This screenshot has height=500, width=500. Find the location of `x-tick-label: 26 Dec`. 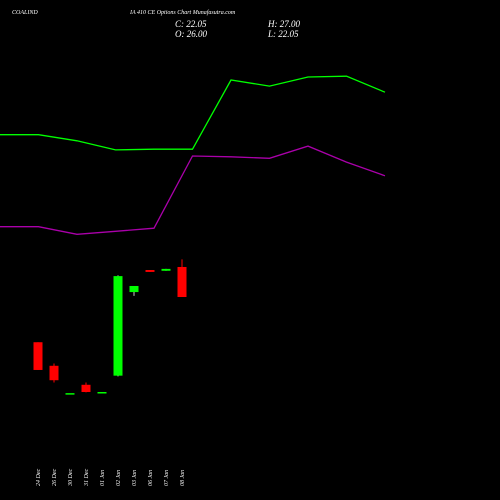

x-tick-label: 26 Dec is located at coordinates (55, 477).